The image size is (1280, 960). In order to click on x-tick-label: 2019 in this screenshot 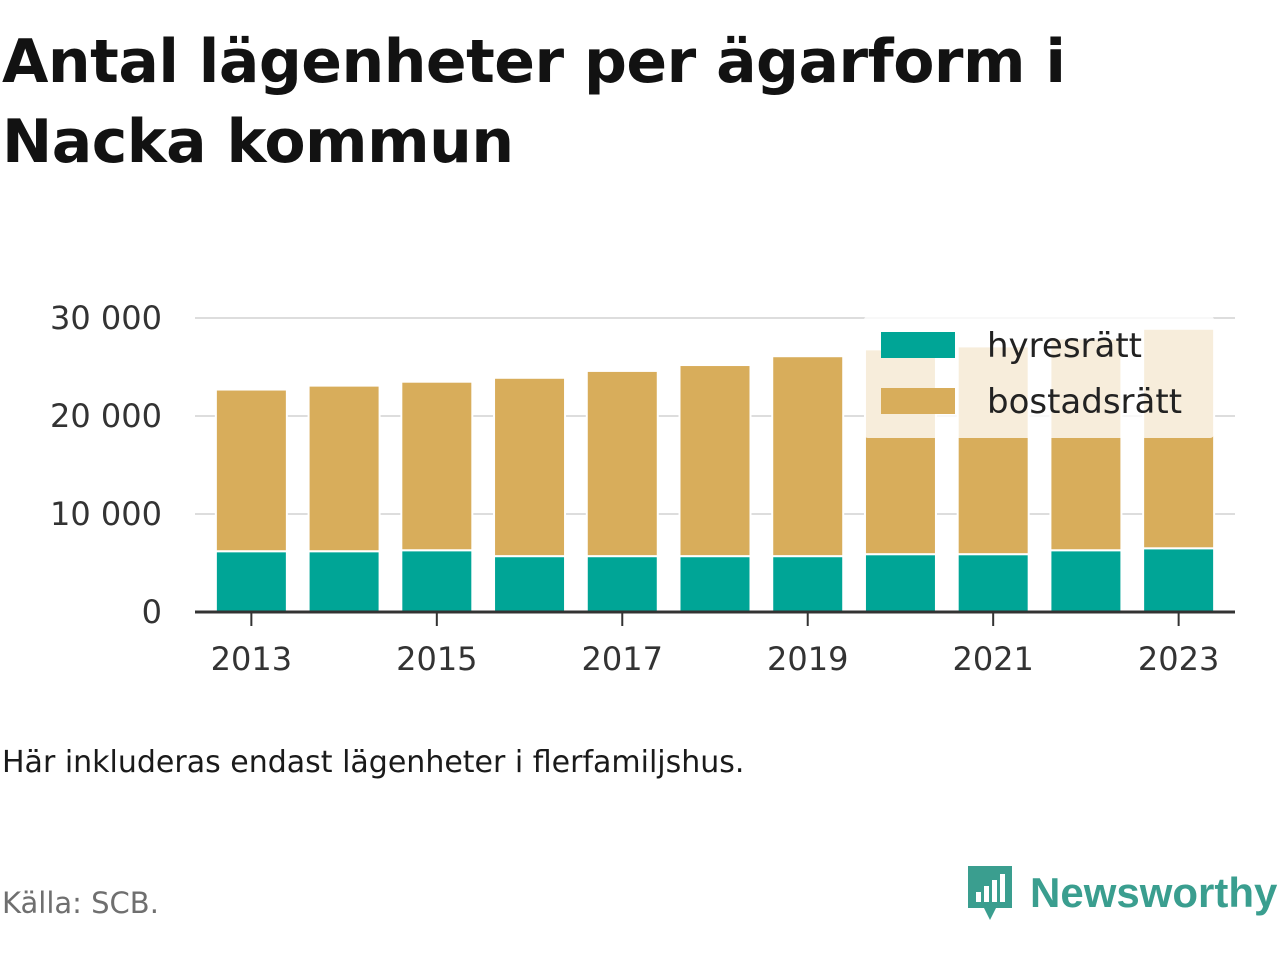, I will do `click(807, 659)`.